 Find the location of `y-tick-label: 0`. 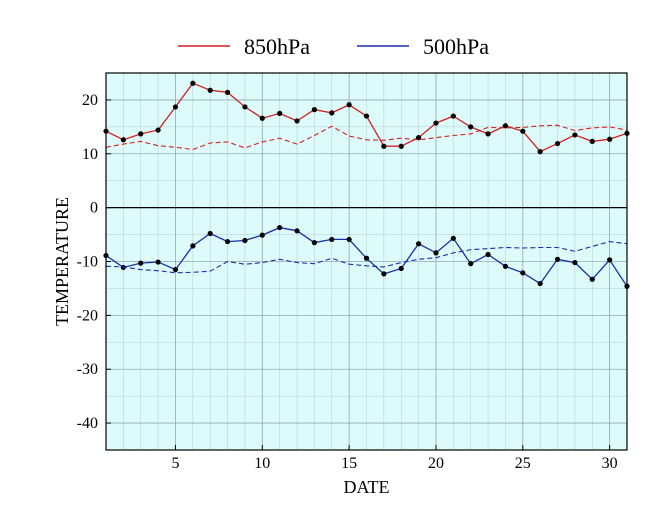

y-tick-label: 0 is located at coordinates (94, 208).